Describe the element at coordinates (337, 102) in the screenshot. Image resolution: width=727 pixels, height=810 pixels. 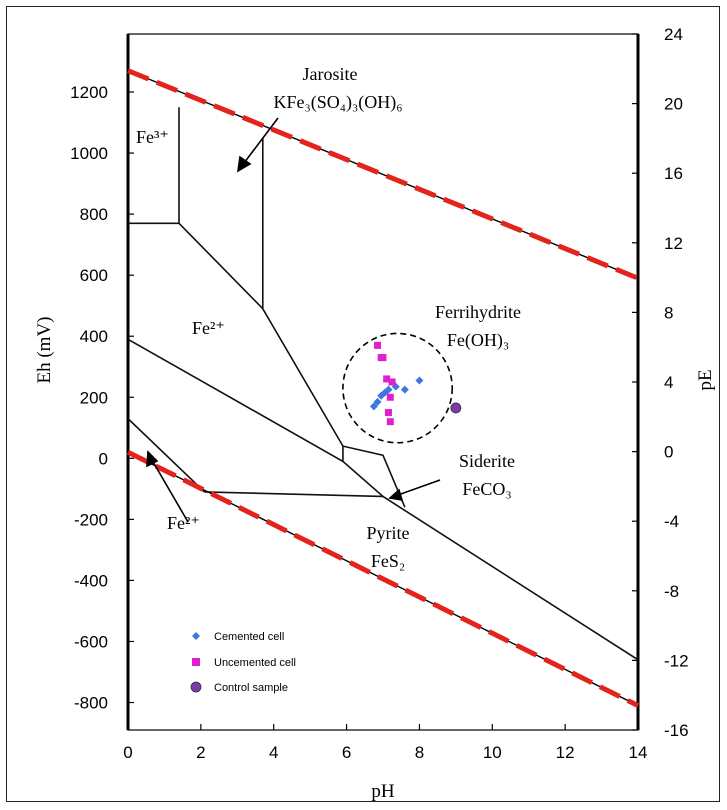
I see `label-jarosite-formula: KFe₃(SO₄)₃(OH)₆` at that location.